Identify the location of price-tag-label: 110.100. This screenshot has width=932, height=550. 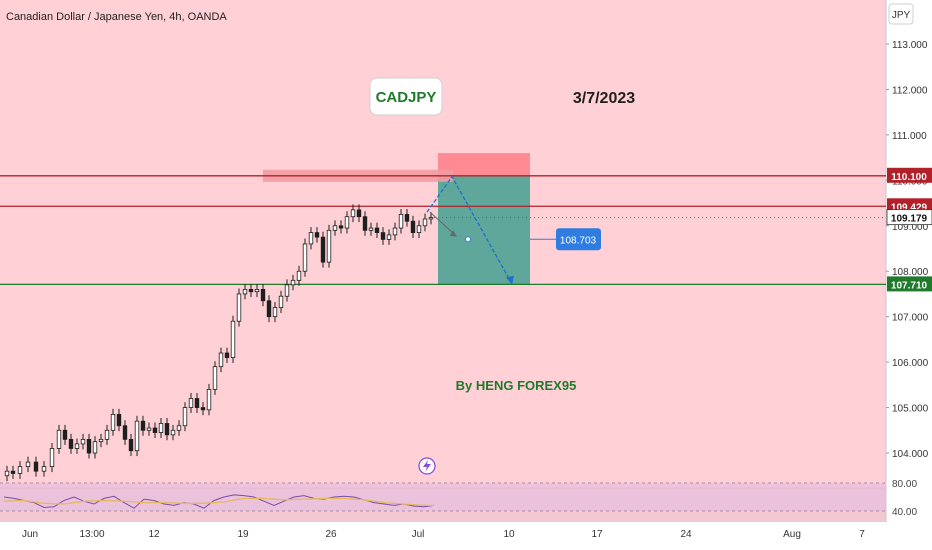
(909, 177).